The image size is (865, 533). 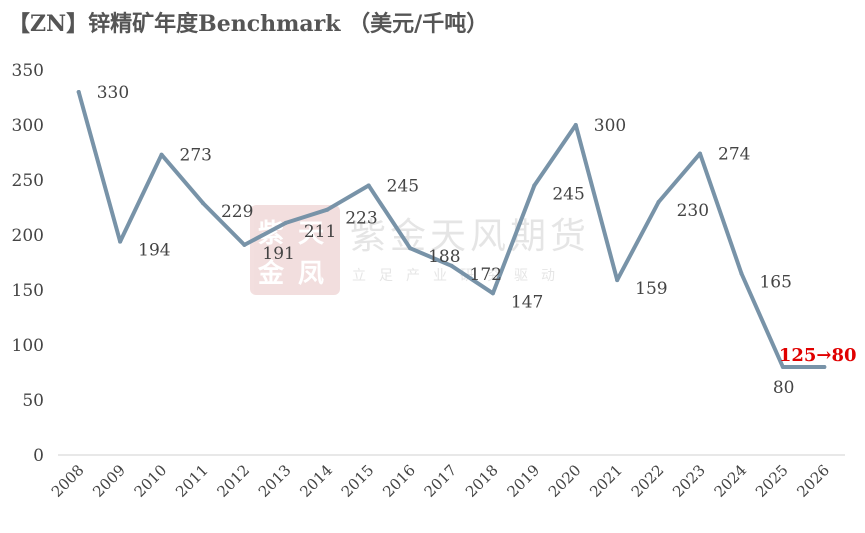 I want to click on data-label: 229, so click(x=237, y=212).